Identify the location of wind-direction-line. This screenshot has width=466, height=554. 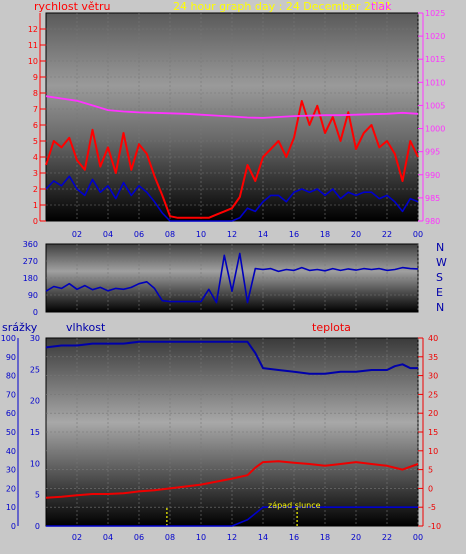
(232, 278).